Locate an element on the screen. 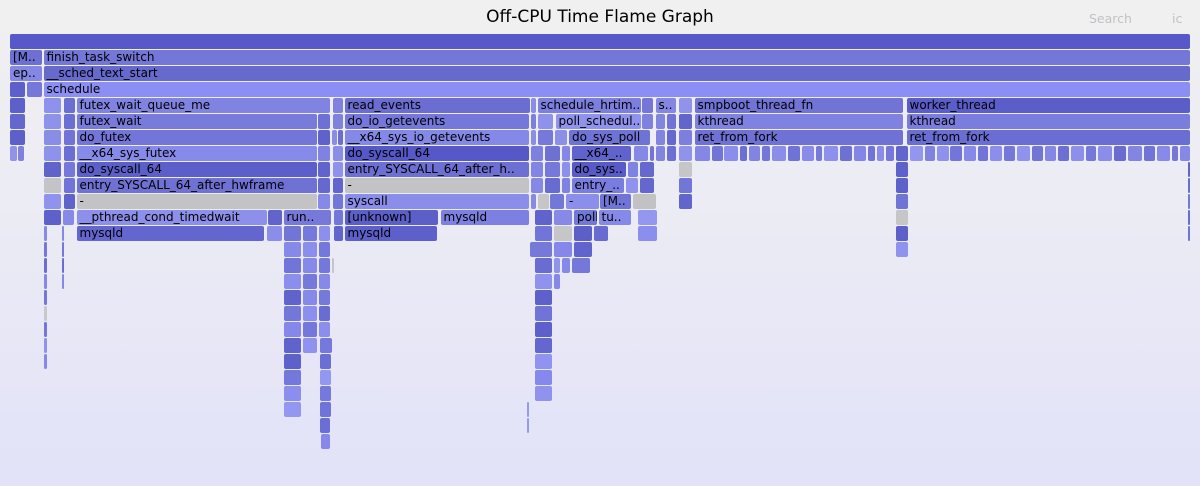  flame-frame-mysqld: mysqld is located at coordinates (484, 217).